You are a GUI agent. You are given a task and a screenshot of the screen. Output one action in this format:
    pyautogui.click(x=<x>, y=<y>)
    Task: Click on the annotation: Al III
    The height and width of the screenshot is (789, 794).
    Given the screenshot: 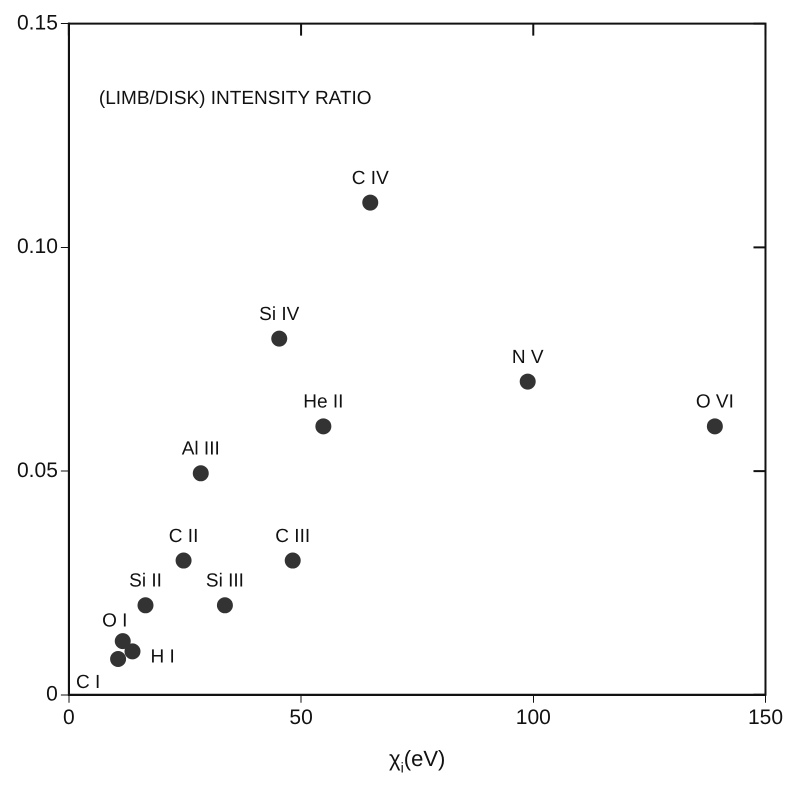 What is the action you would take?
    pyautogui.click(x=201, y=449)
    